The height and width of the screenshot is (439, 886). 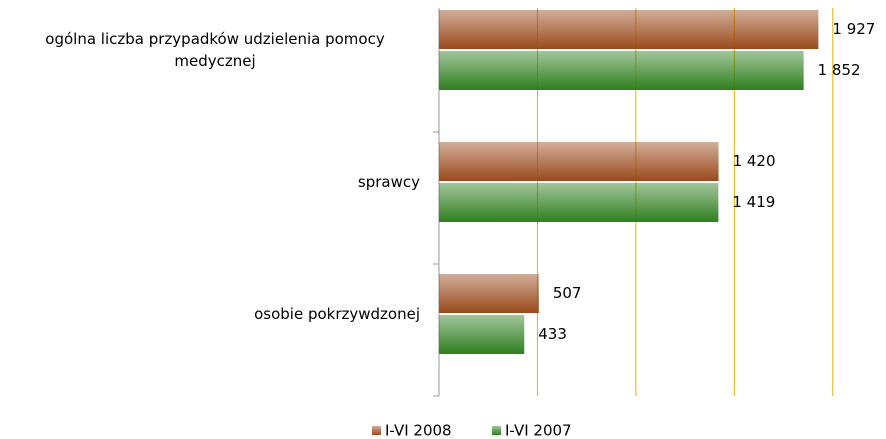 What do you see at coordinates (210, 182) in the screenshot?
I see `category-label-box: sprawcy` at bounding box center [210, 182].